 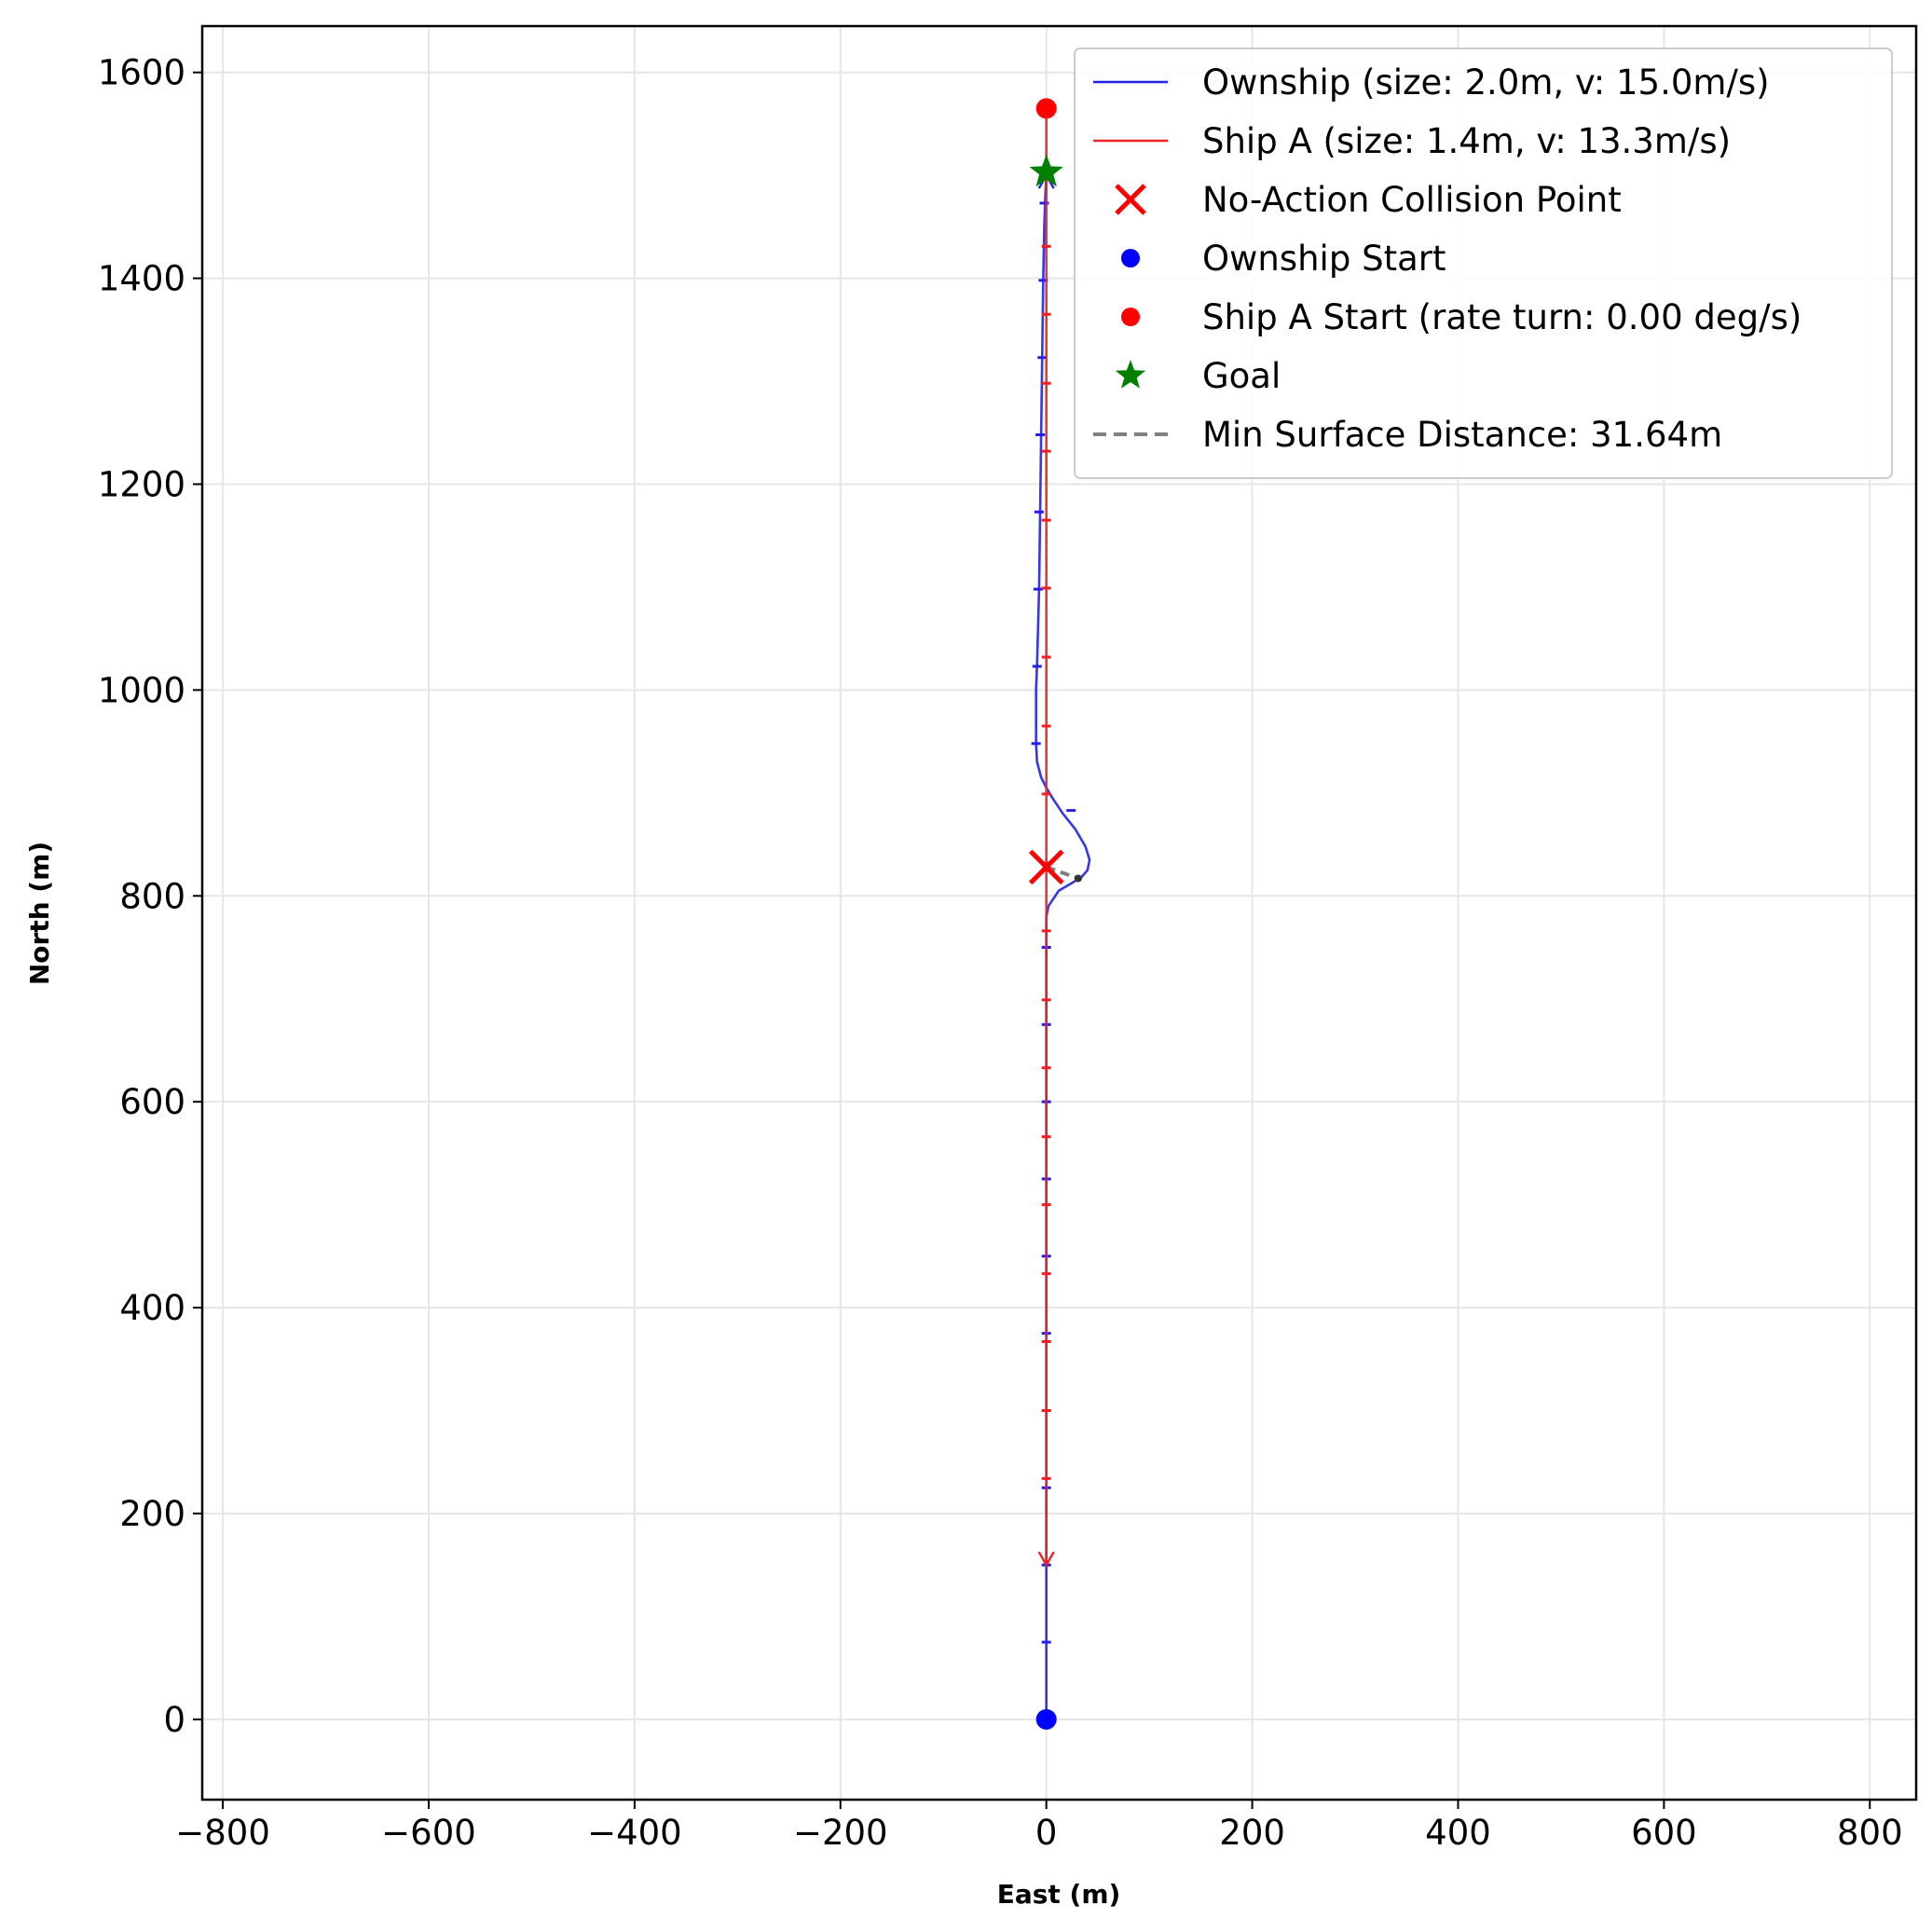 What do you see at coordinates (141, 484) in the screenshot?
I see `y-tick-label: 1200` at bounding box center [141, 484].